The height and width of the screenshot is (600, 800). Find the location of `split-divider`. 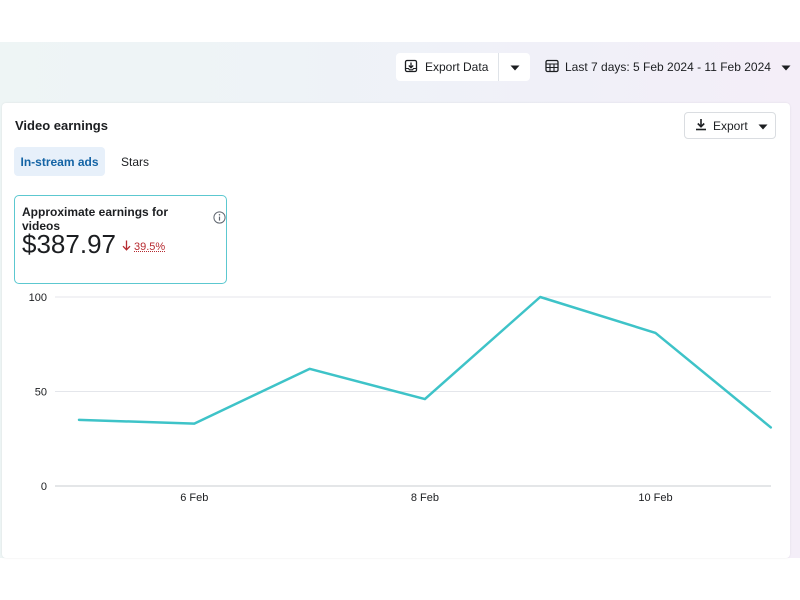

split-divider is located at coordinates (498, 67).